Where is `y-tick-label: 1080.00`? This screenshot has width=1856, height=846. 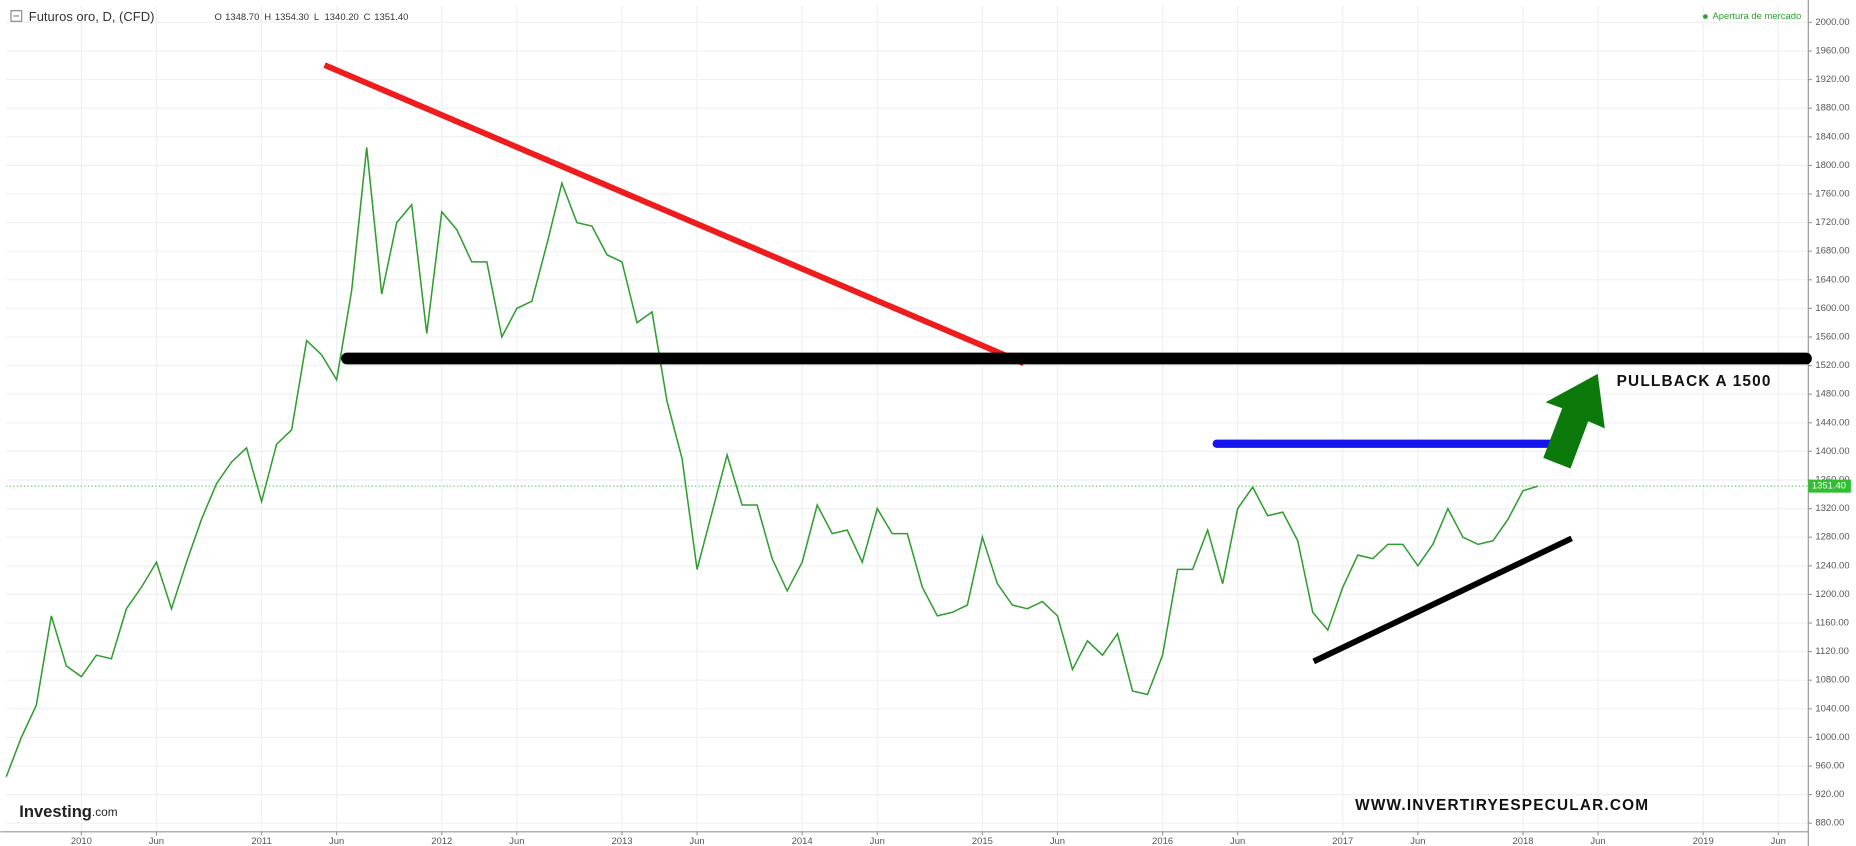
y-tick-label: 1080.00 is located at coordinates (1832, 680).